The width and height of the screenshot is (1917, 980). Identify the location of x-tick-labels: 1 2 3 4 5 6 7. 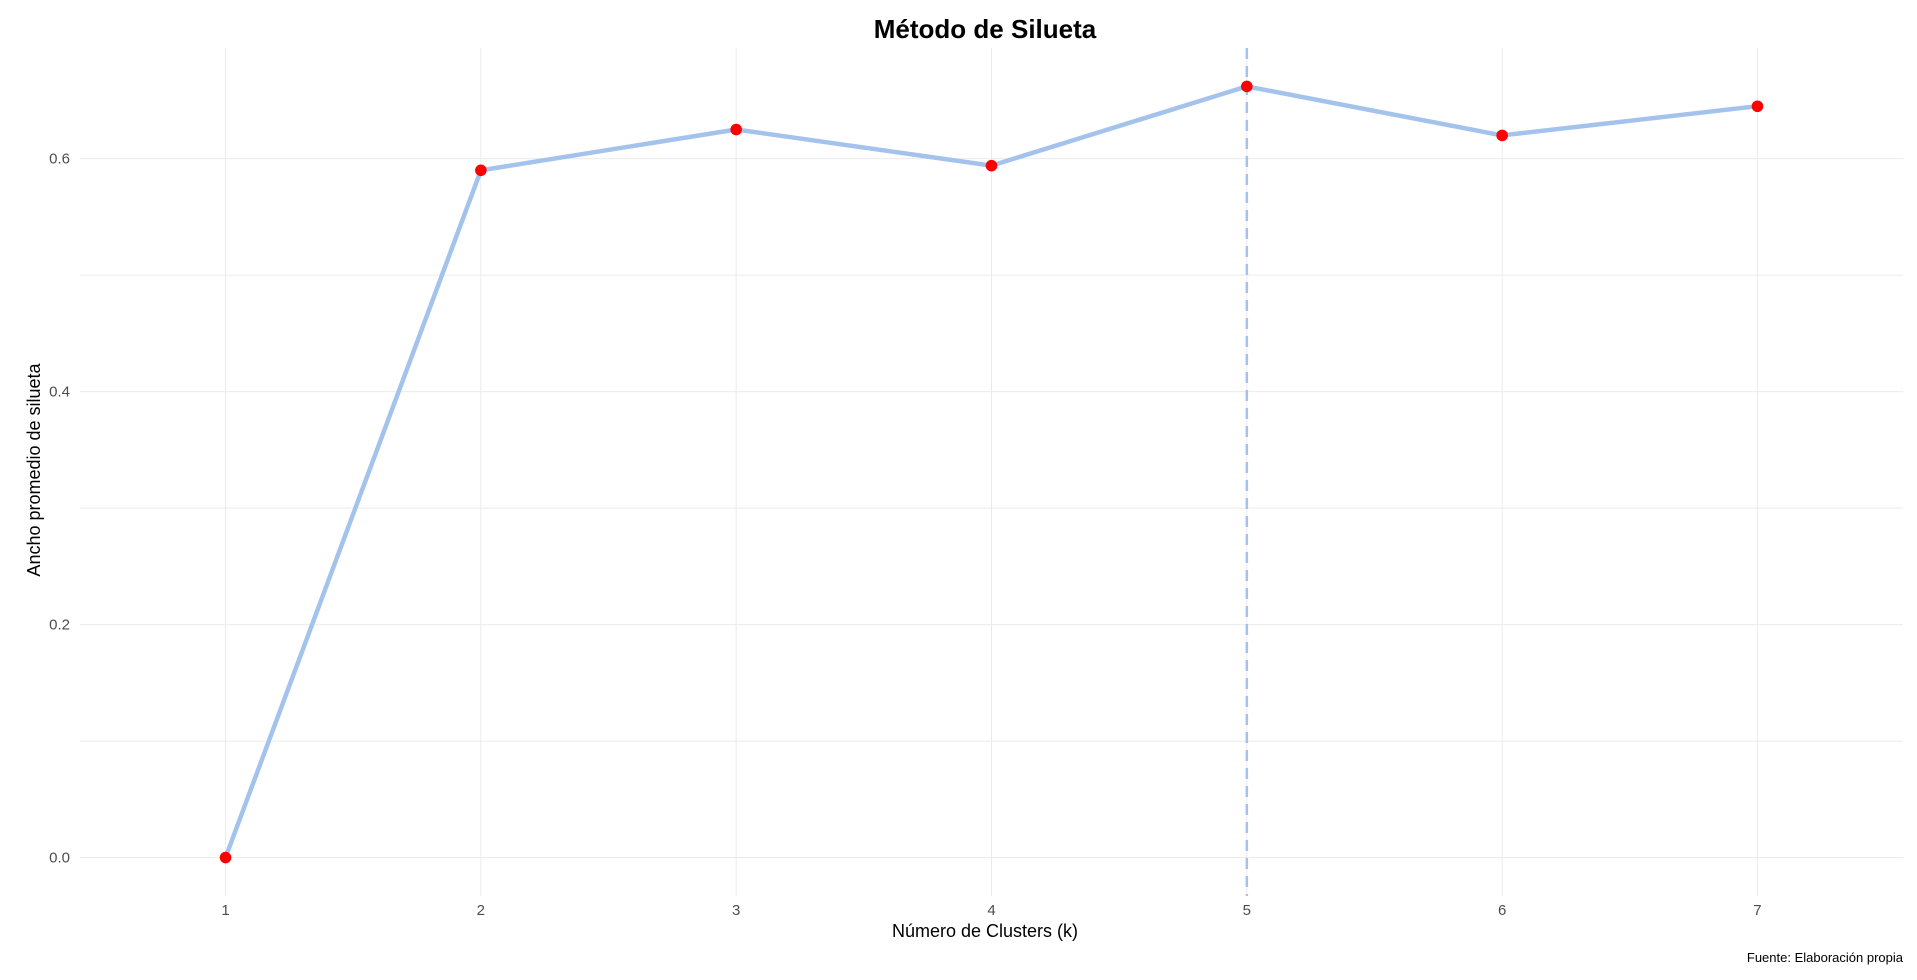
(991, 910).